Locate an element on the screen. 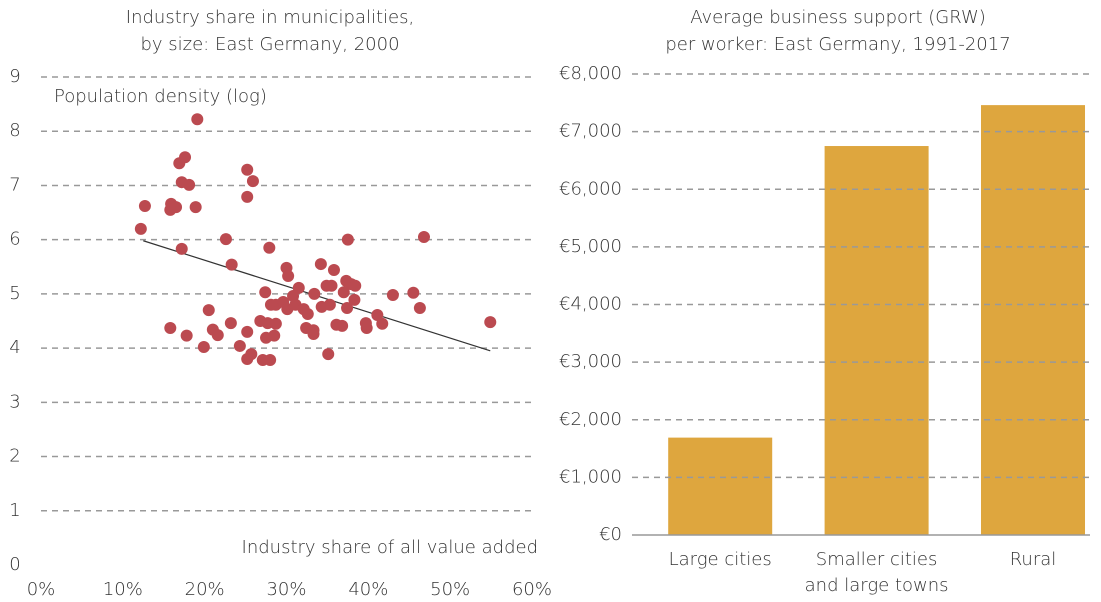 This screenshot has height=602, width=1101. y-tick-label: 2 is located at coordinates (14, 456).